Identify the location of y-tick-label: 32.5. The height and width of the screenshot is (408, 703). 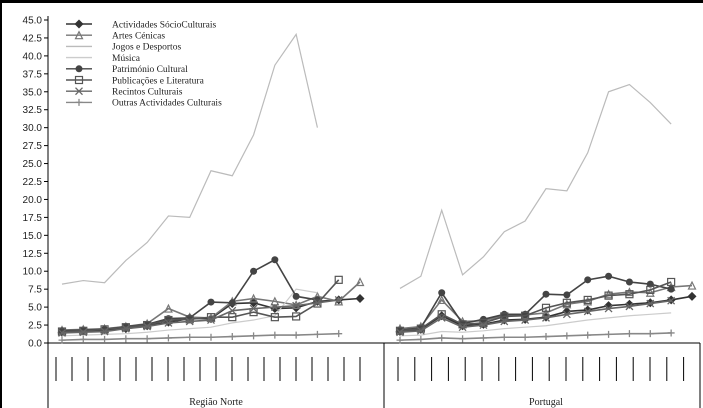
(33, 110).